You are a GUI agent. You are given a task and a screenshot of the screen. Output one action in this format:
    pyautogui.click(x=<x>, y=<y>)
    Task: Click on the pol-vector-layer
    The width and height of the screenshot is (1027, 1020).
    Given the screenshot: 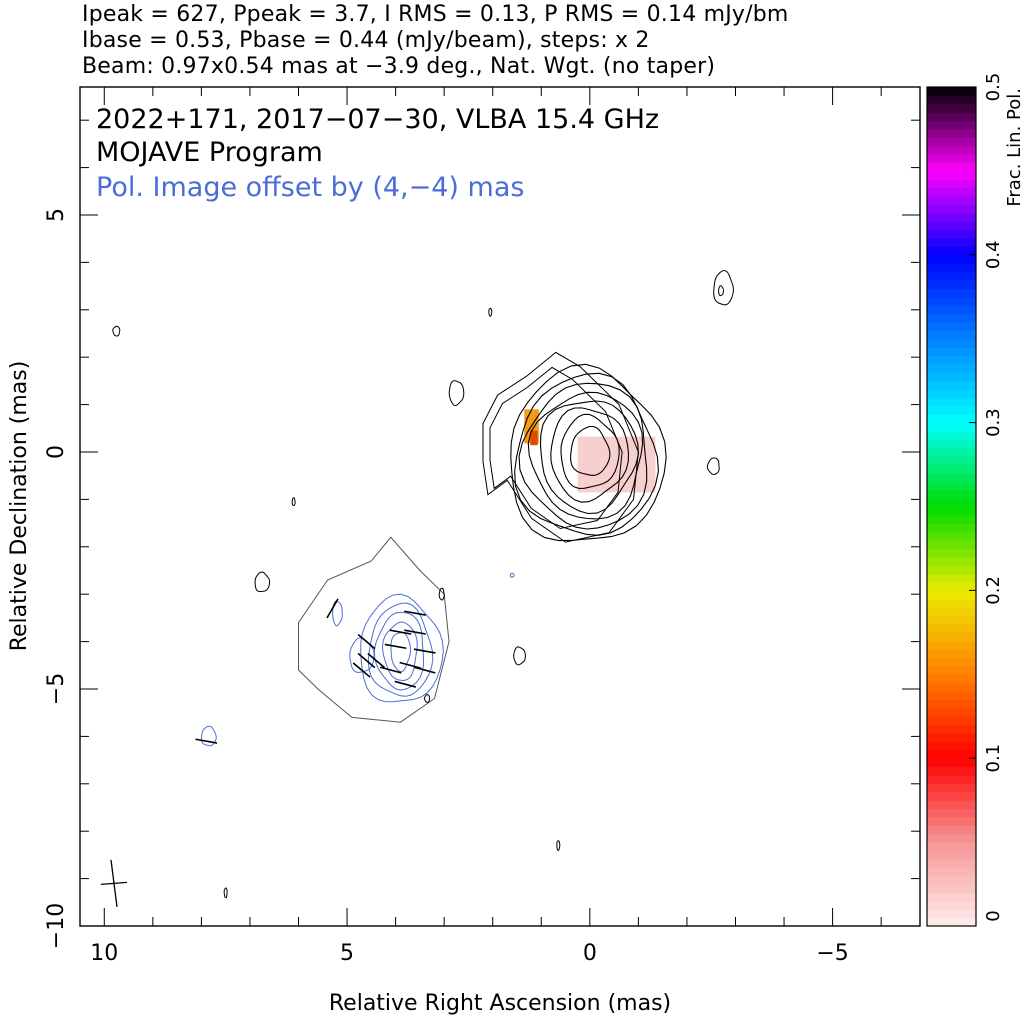 What is the action you would take?
    pyautogui.click(x=268, y=752)
    